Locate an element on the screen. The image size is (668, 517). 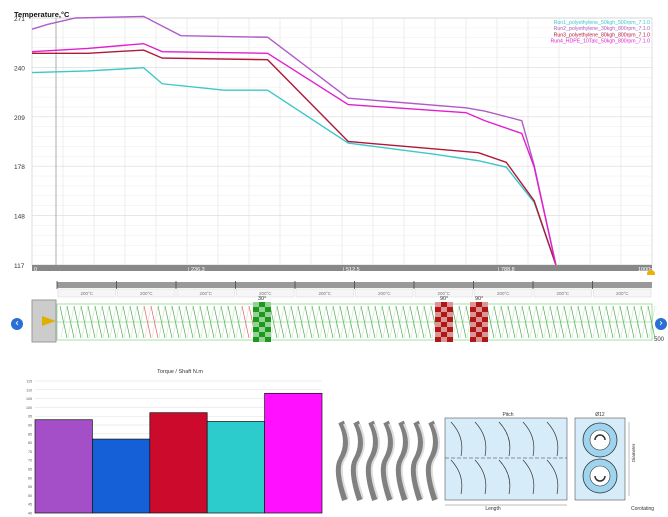
x-tick-label: 0 is located at coordinates (35, 270).